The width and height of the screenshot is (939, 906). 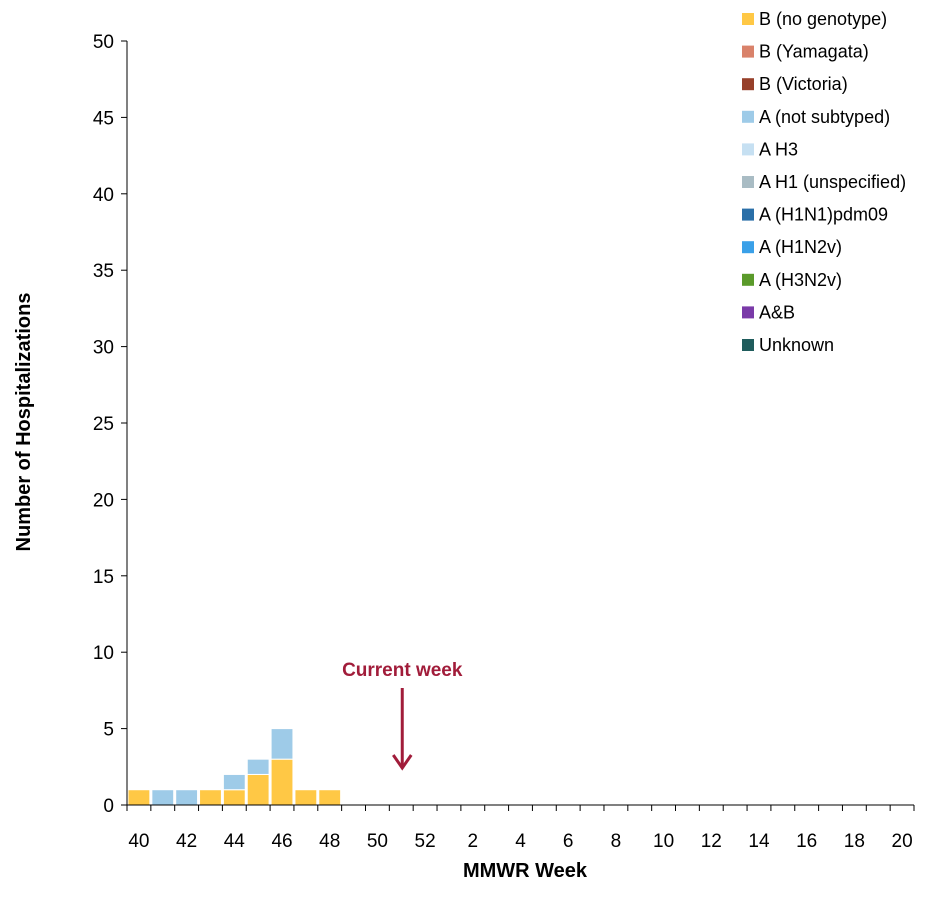 What do you see at coordinates (234, 767) in the screenshot?
I see `bar-stack-group` at bounding box center [234, 767].